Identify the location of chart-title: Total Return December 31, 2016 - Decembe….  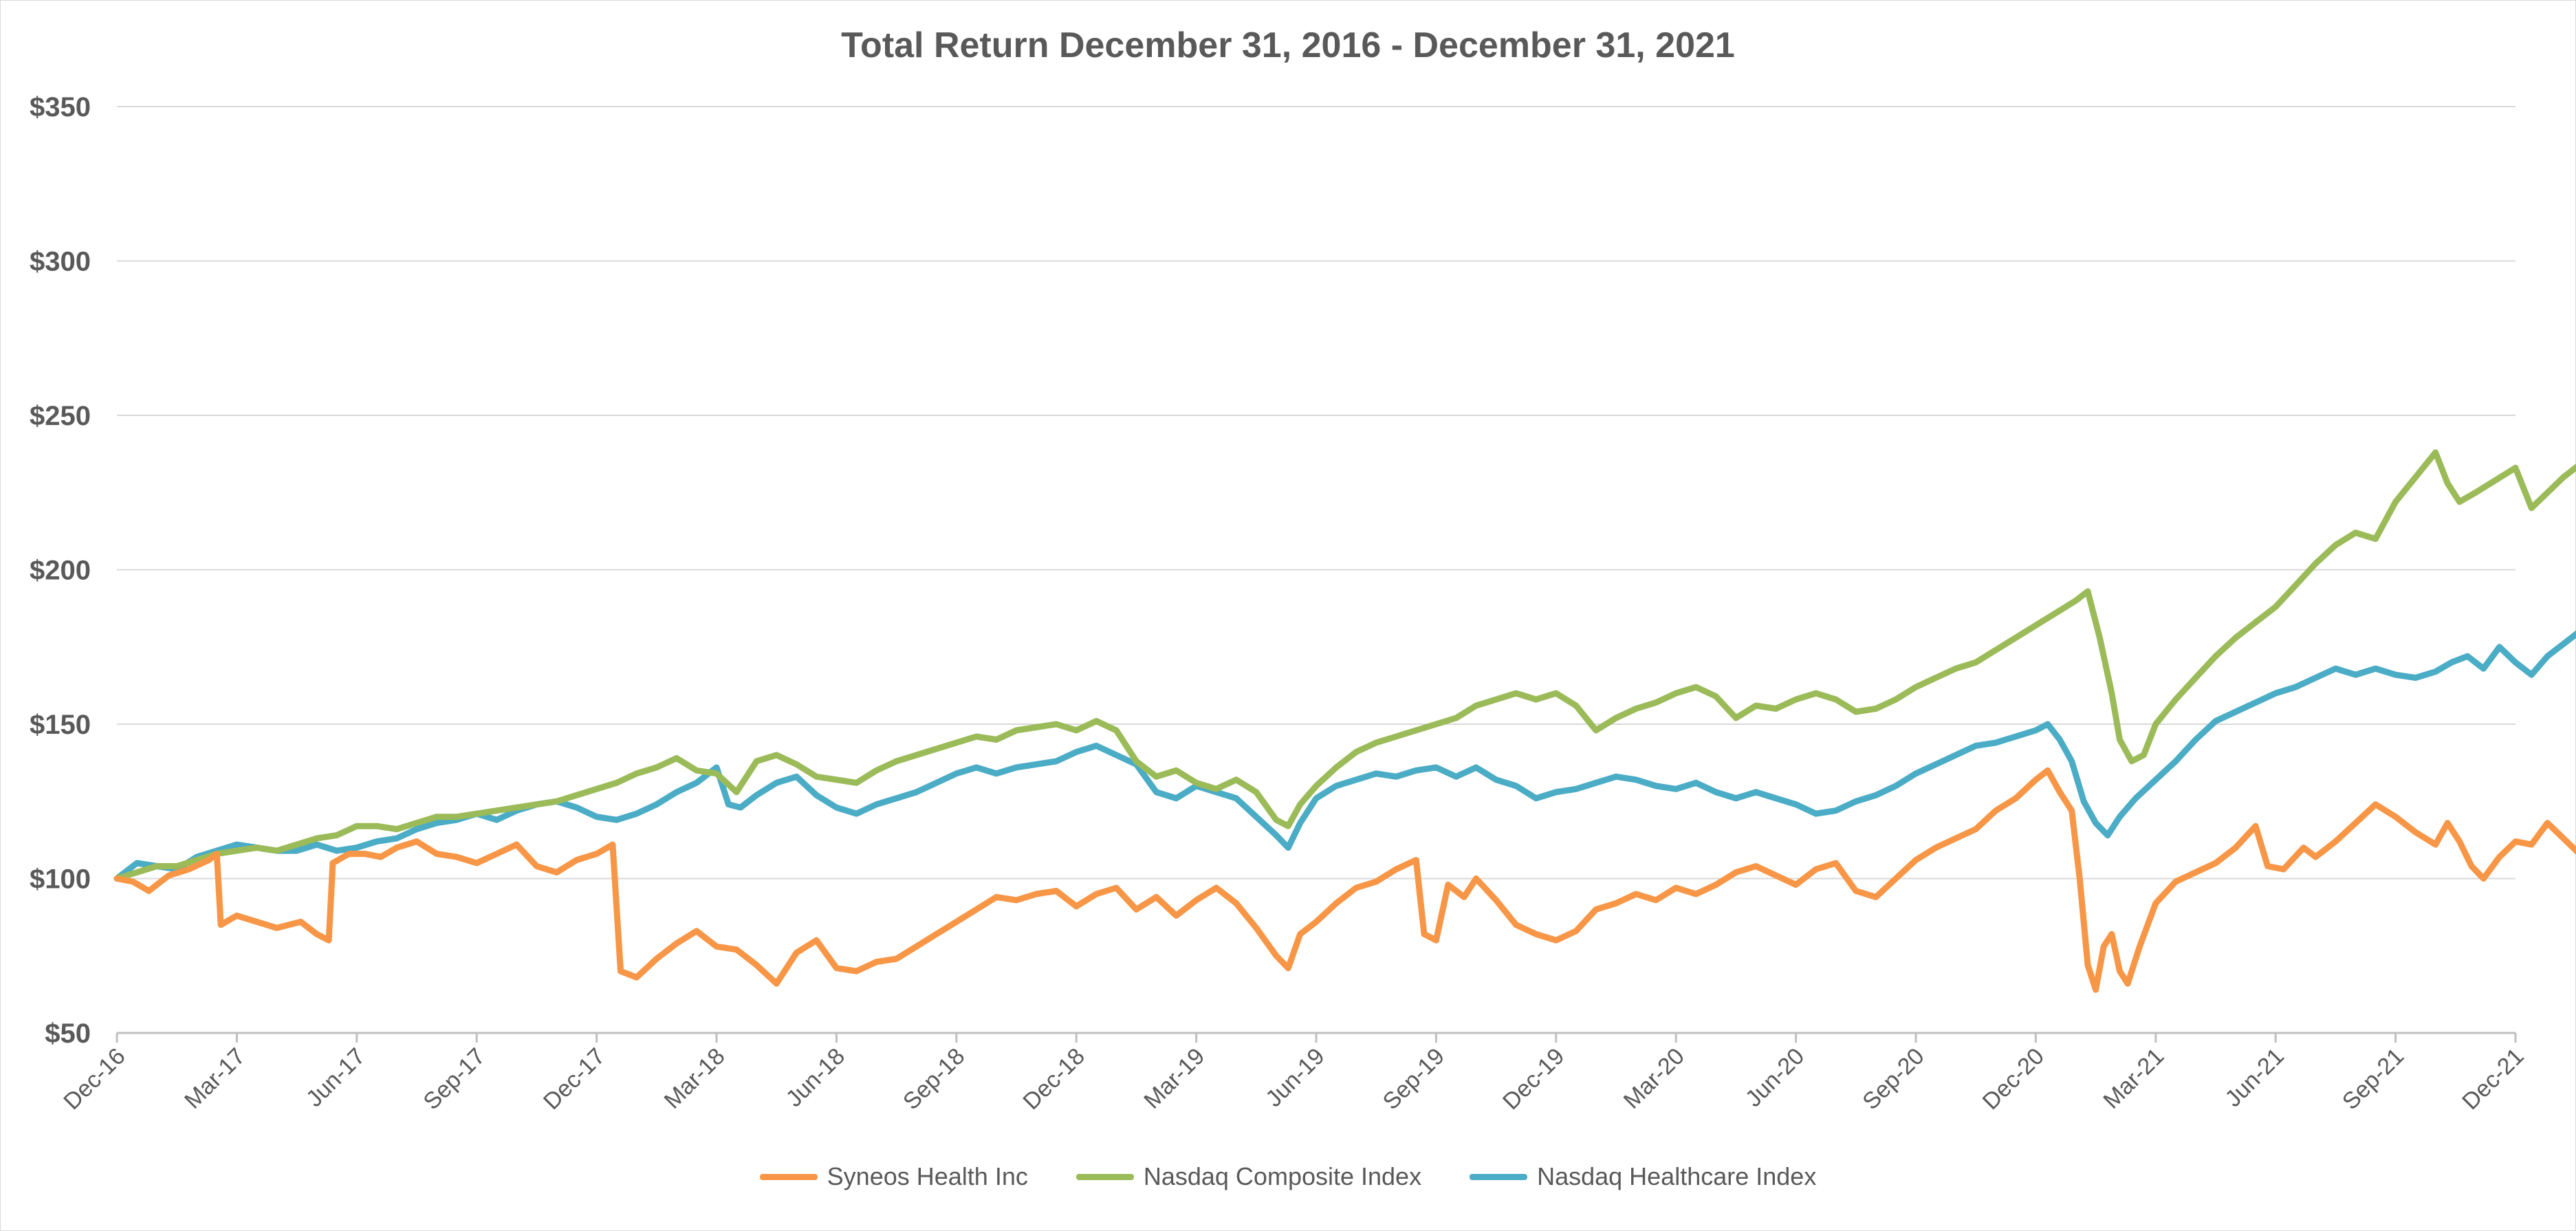
(1288, 45).